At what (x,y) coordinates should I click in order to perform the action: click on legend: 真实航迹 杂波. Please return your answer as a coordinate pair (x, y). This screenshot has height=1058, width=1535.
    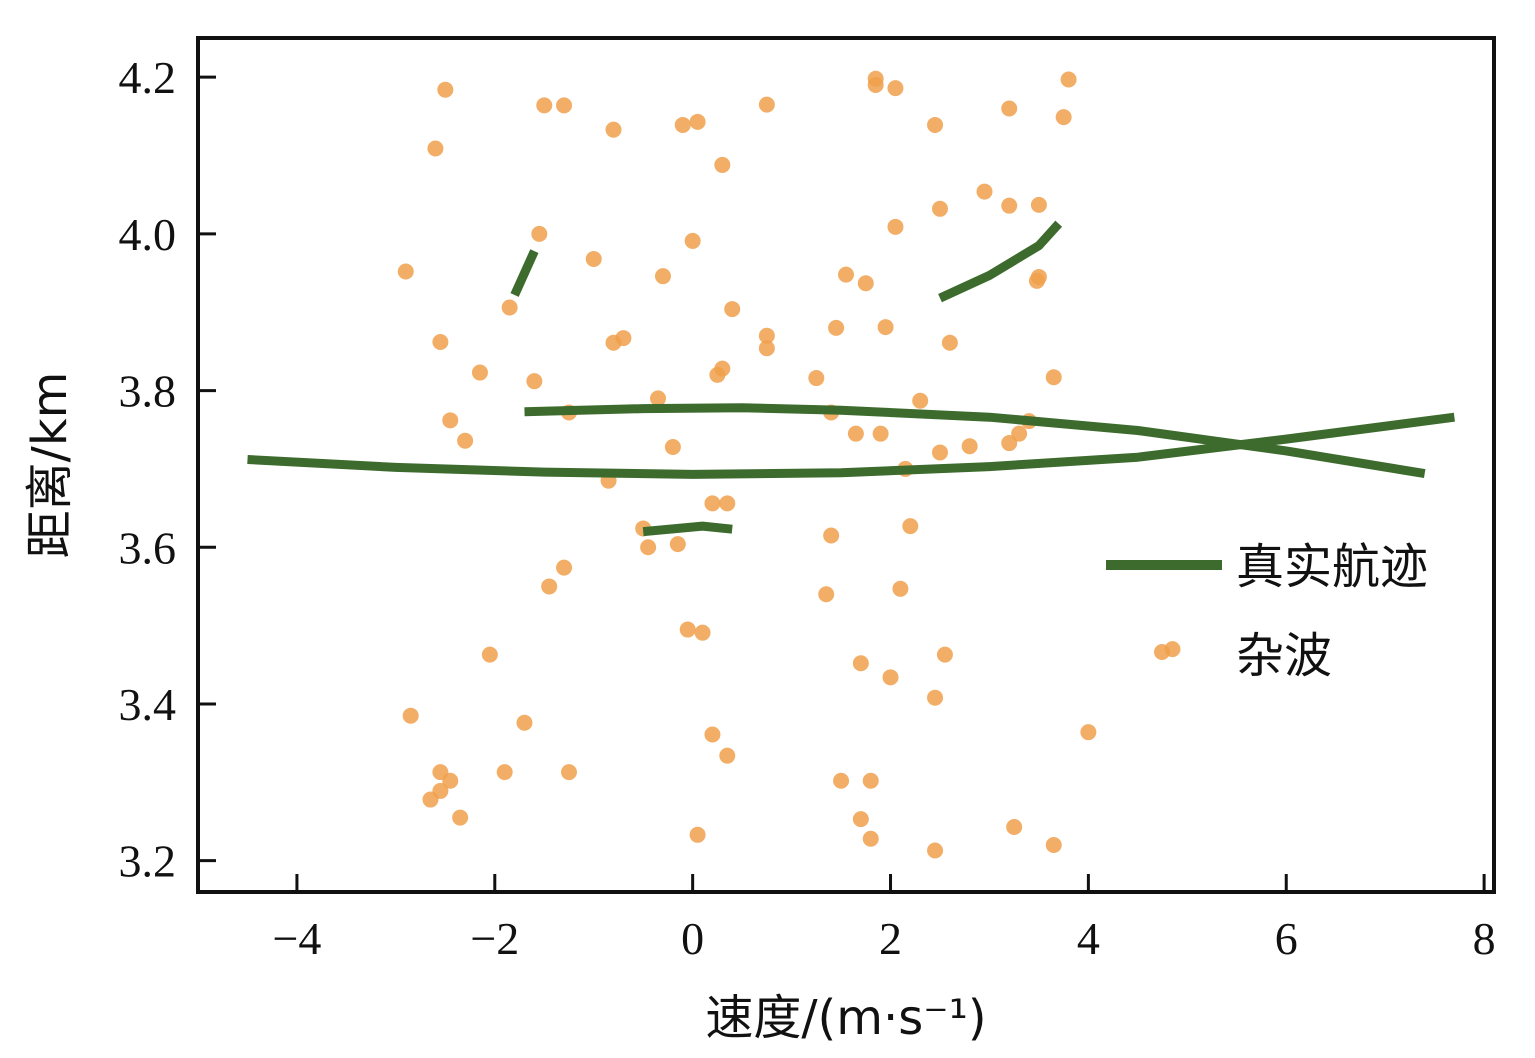
    Looking at the image, I should click on (1267, 611).